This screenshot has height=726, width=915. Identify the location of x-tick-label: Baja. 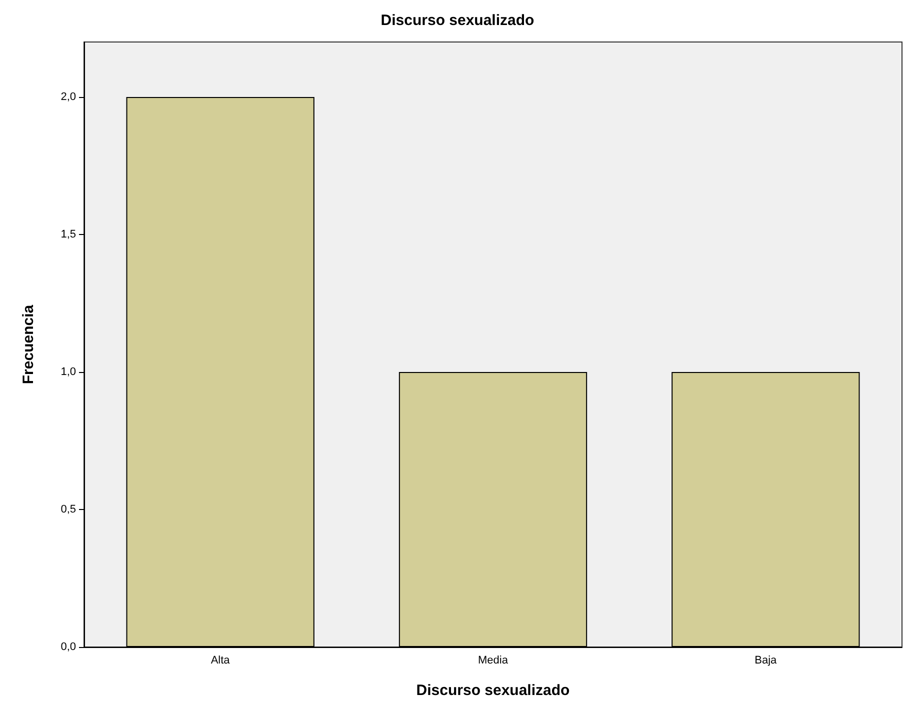
(766, 660).